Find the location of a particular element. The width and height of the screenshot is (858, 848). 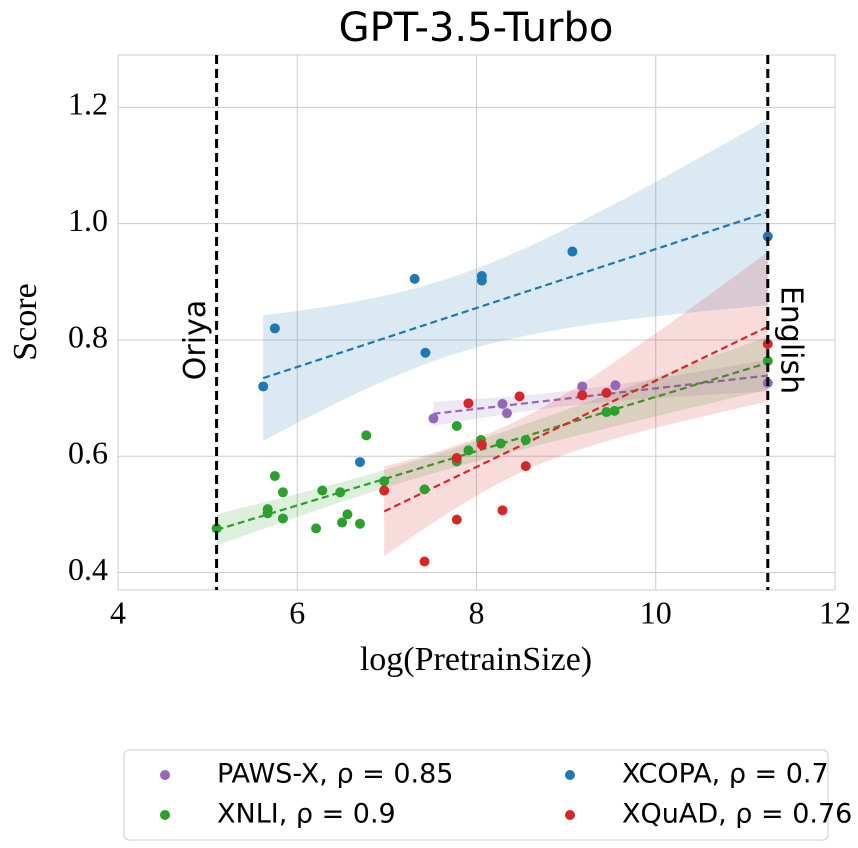

confidence-band is located at coordinates (600, 392).